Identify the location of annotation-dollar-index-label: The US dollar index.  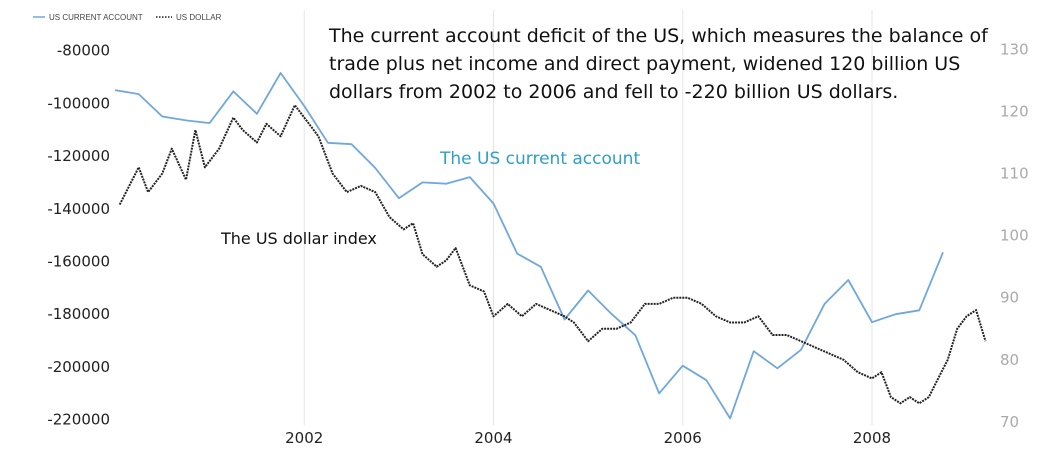
(298, 238).